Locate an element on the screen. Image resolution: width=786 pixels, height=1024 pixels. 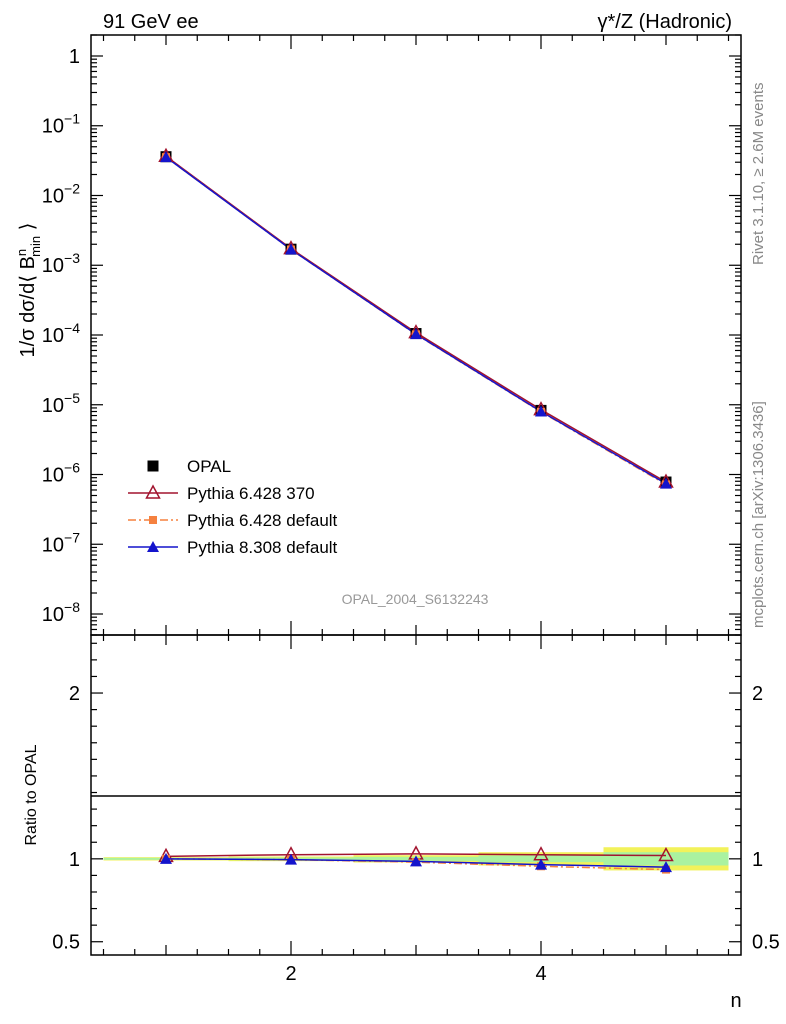
ratio-ytick-label-left: 0.5 is located at coordinates (66, 943).